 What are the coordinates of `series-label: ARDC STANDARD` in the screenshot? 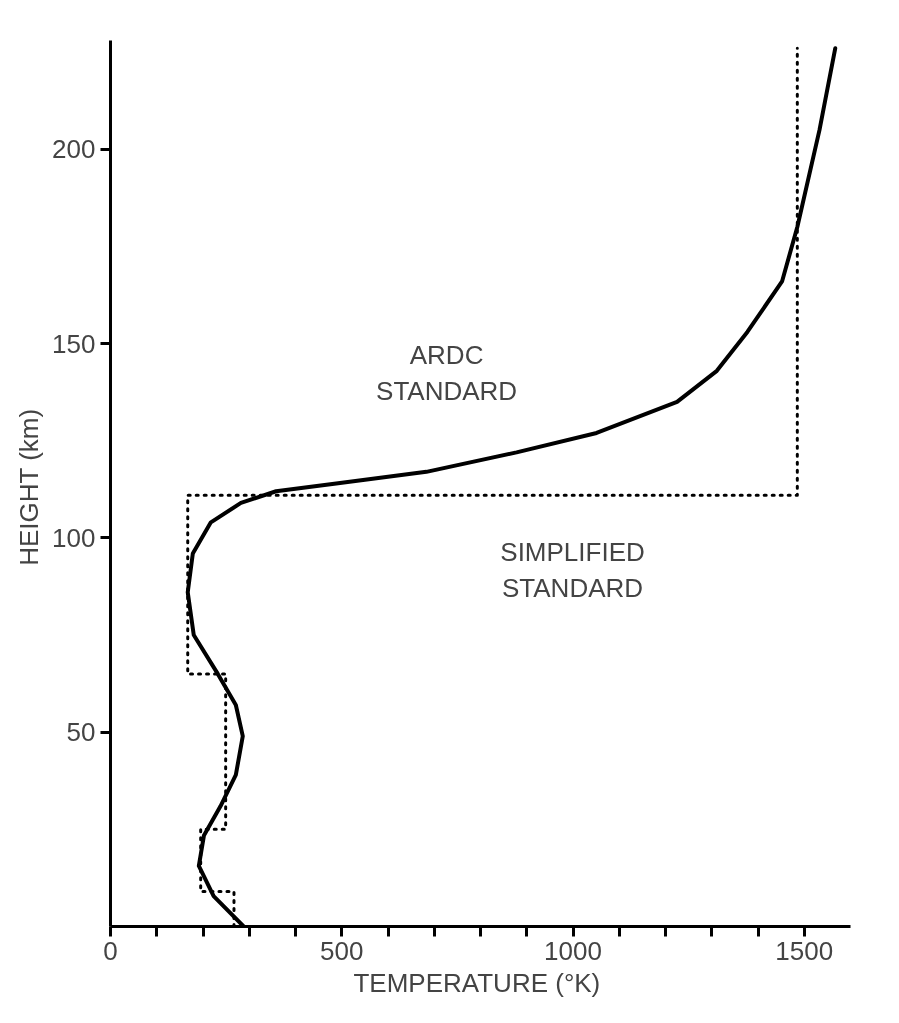 It's located at (447, 372).